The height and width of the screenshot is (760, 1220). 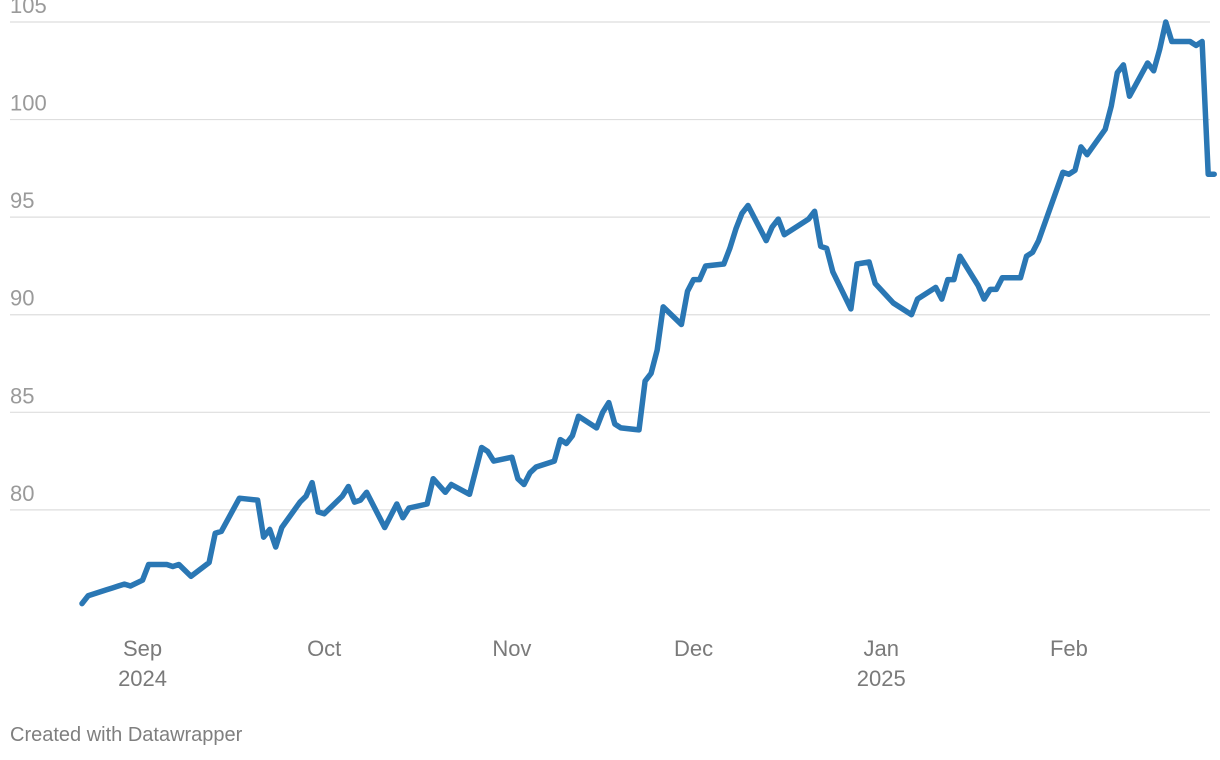 What do you see at coordinates (22, 200) in the screenshot?
I see `y-tick-label: 95` at bounding box center [22, 200].